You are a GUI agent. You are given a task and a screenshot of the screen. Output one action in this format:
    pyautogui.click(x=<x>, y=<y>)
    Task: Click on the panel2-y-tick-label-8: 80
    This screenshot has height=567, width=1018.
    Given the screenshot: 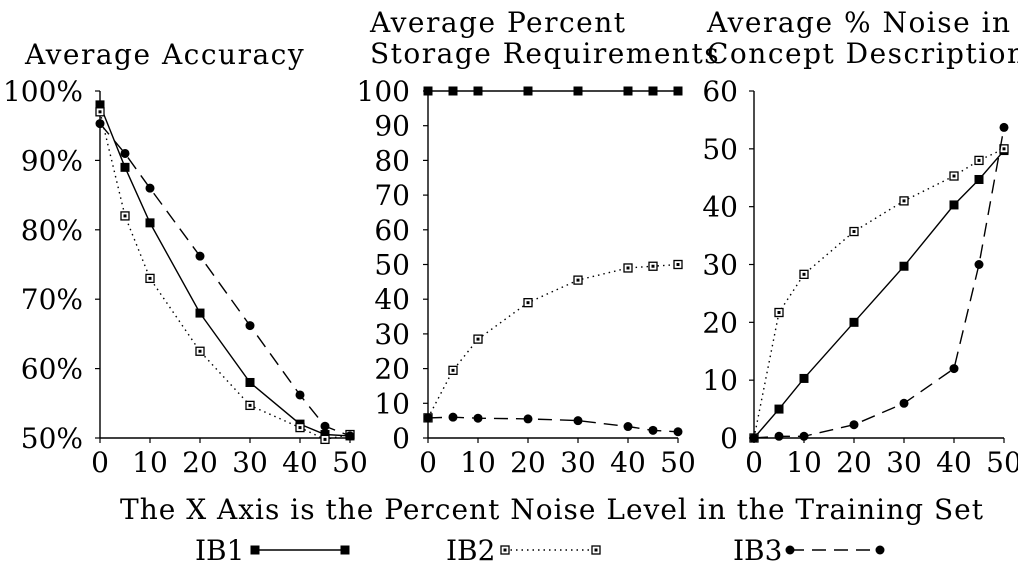 What is the action you would take?
    pyautogui.click(x=392, y=160)
    